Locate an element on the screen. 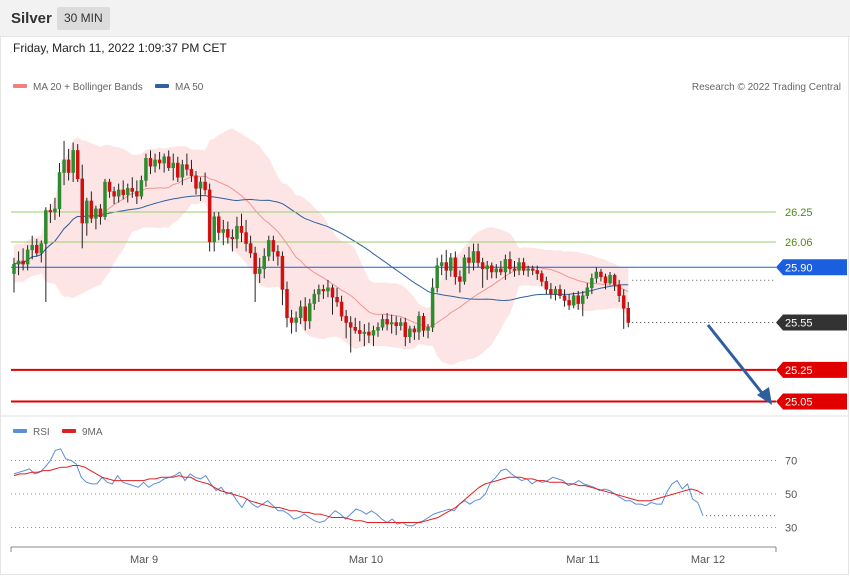 The height and width of the screenshot is (576, 850). resistance-label: 26.06 is located at coordinates (799, 243).